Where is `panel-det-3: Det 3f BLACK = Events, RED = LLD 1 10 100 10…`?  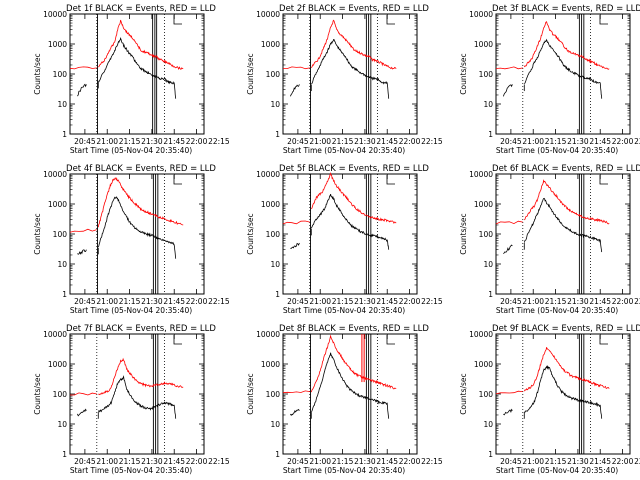 panel-det-3: Det 3f BLACK = Events, RED = LLD 1 10 100 10… is located at coordinates (549, 79).